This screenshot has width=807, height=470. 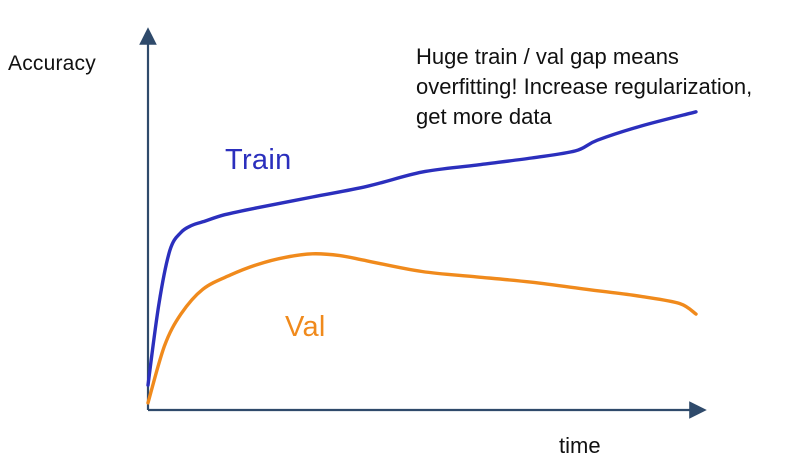 What do you see at coordinates (258, 160) in the screenshot?
I see `series-label-train: Train` at bounding box center [258, 160].